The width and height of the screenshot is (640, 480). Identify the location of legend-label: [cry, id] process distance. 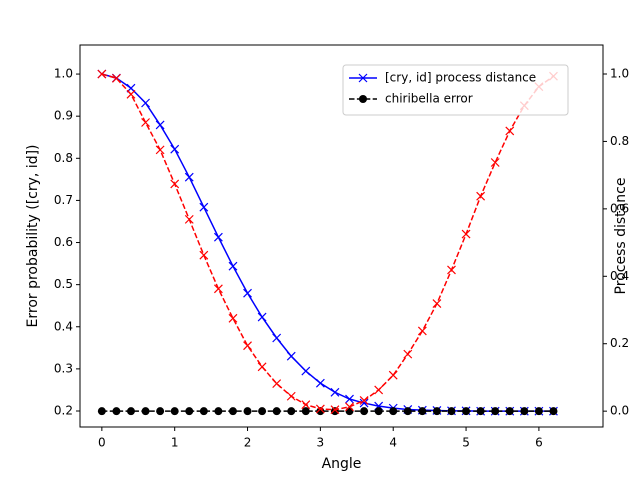
(460, 78).